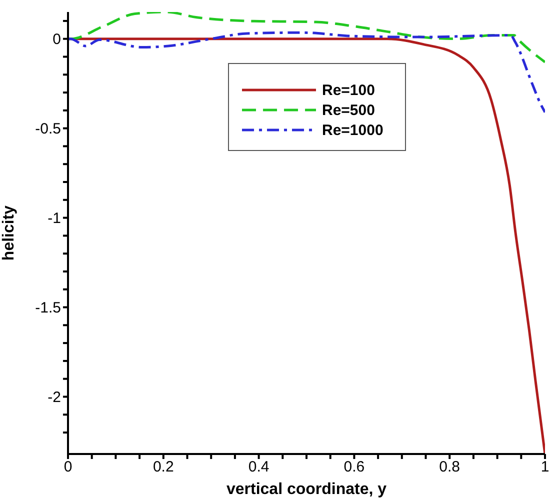  I want to click on x-tick-label: 0.2, so click(163, 467).